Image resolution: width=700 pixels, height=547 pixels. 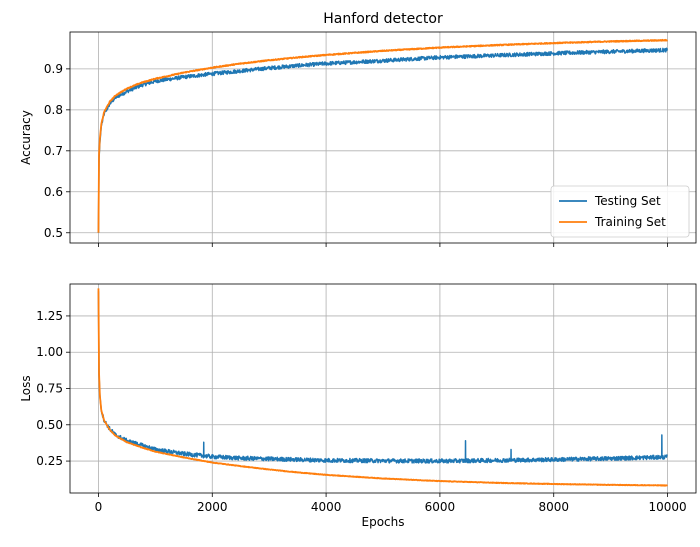 What do you see at coordinates (53, 192) in the screenshot?
I see `y-tick-label: 0.6` at bounding box center [53, 192].